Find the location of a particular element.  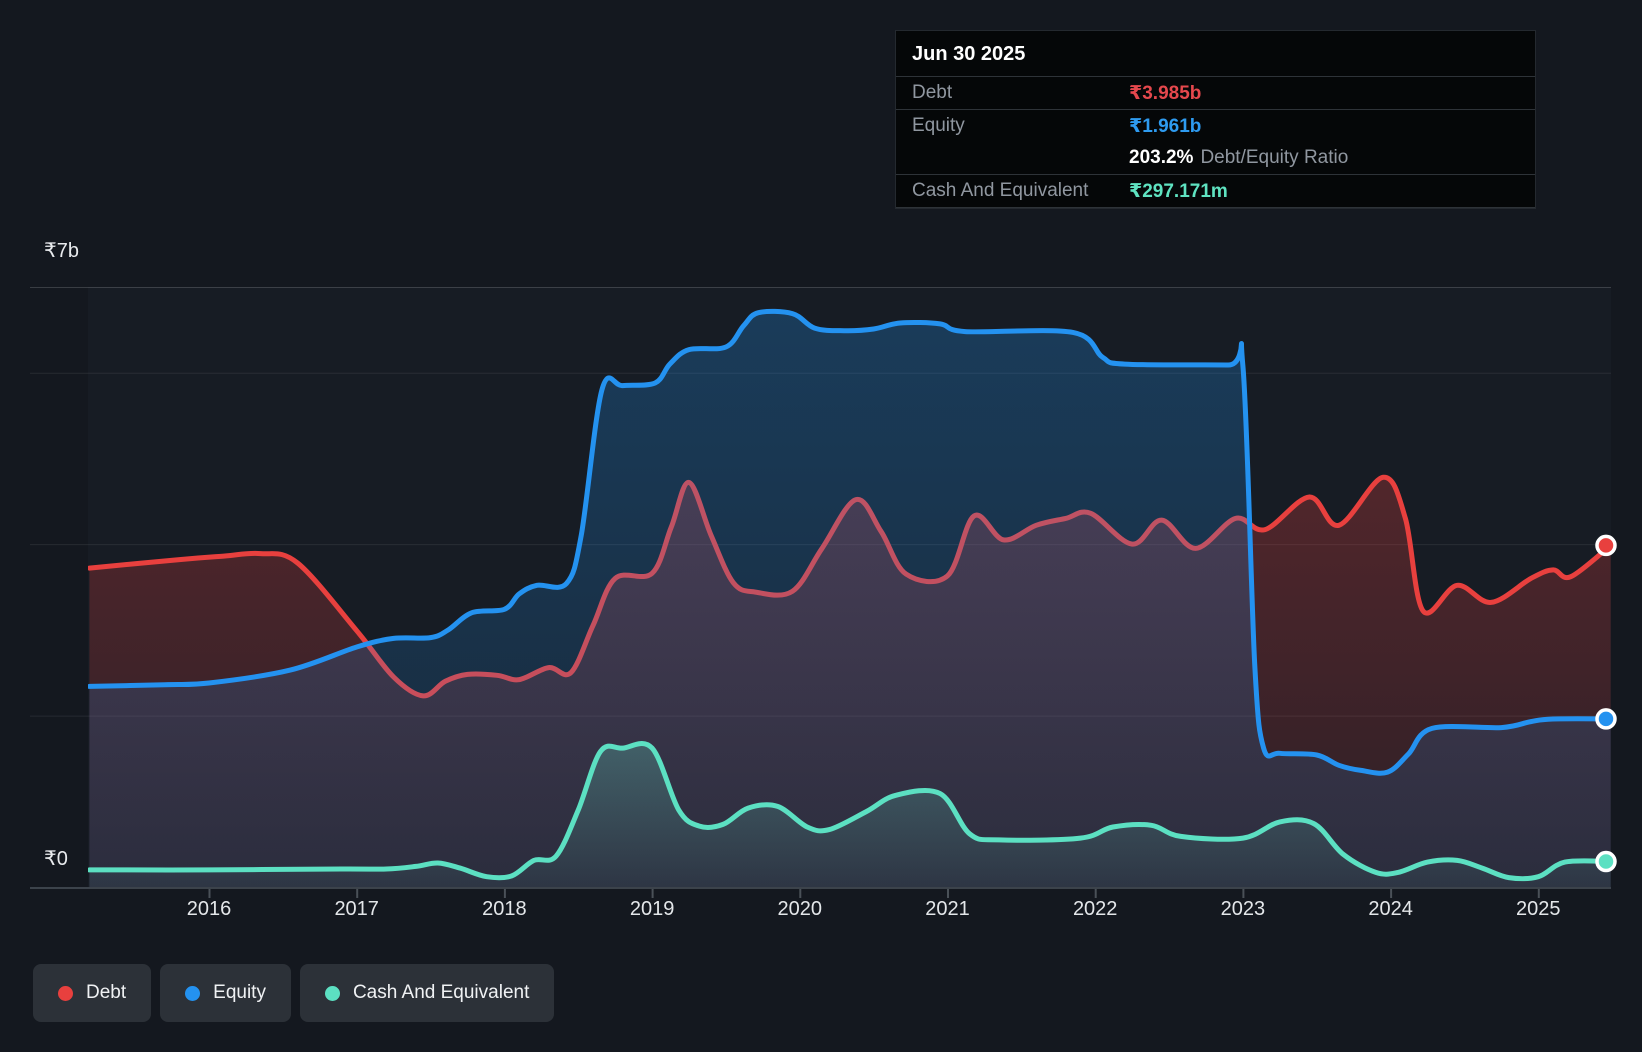

tooltip-debt-value: ₹3.985b is located at coordinates (1165, 93).